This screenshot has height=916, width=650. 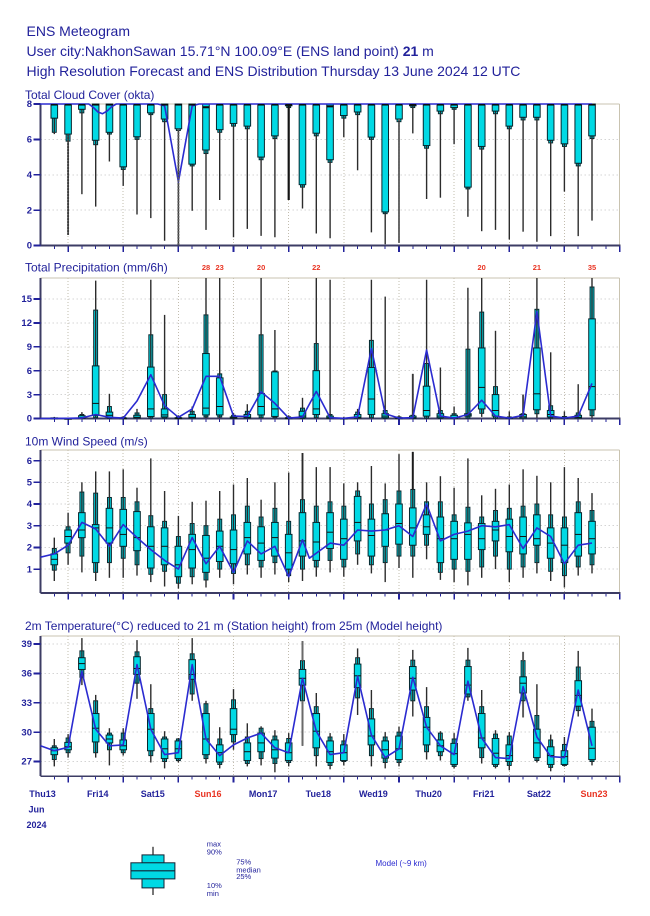 What do you see at coordinates (484, 794) in the screenshot?
I see `svg-text: Fri21` at bounding box center [484, 794].